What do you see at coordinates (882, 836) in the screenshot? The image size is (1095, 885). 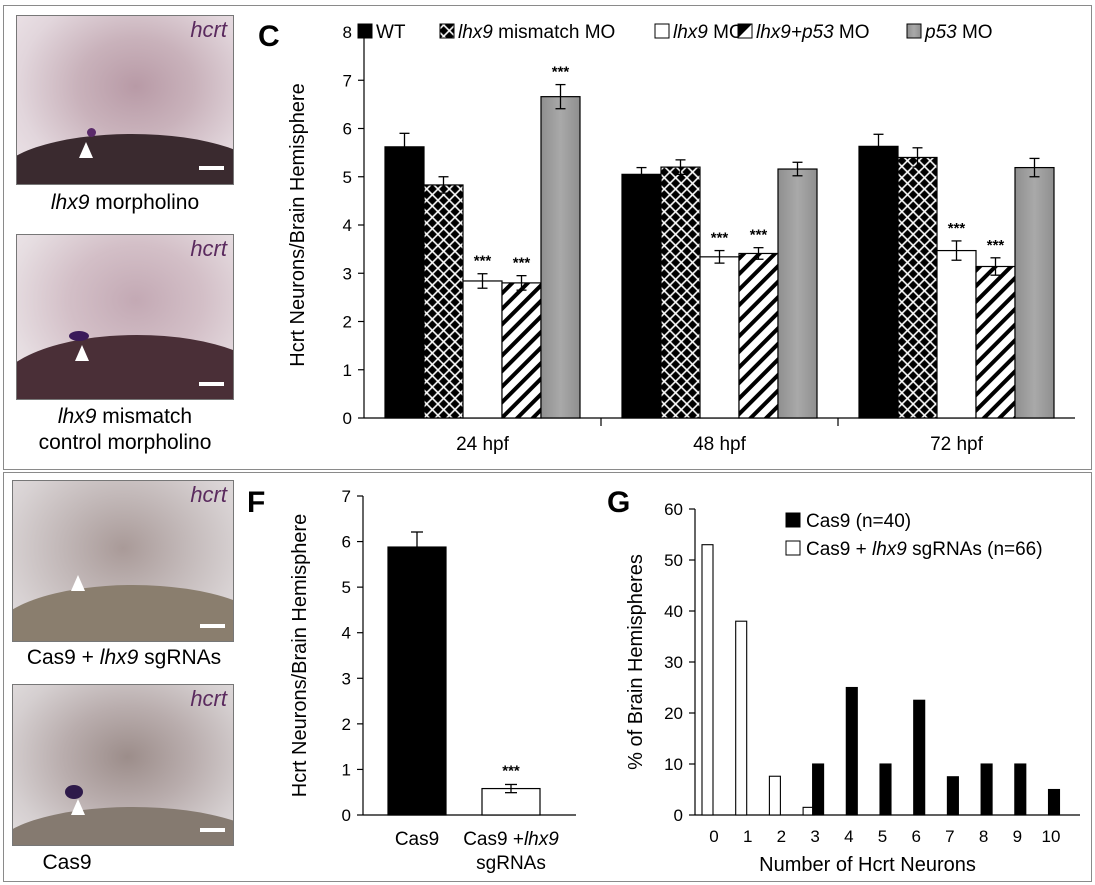 I see `g-x-tick-label: 5` at bounding box center [882, 836].